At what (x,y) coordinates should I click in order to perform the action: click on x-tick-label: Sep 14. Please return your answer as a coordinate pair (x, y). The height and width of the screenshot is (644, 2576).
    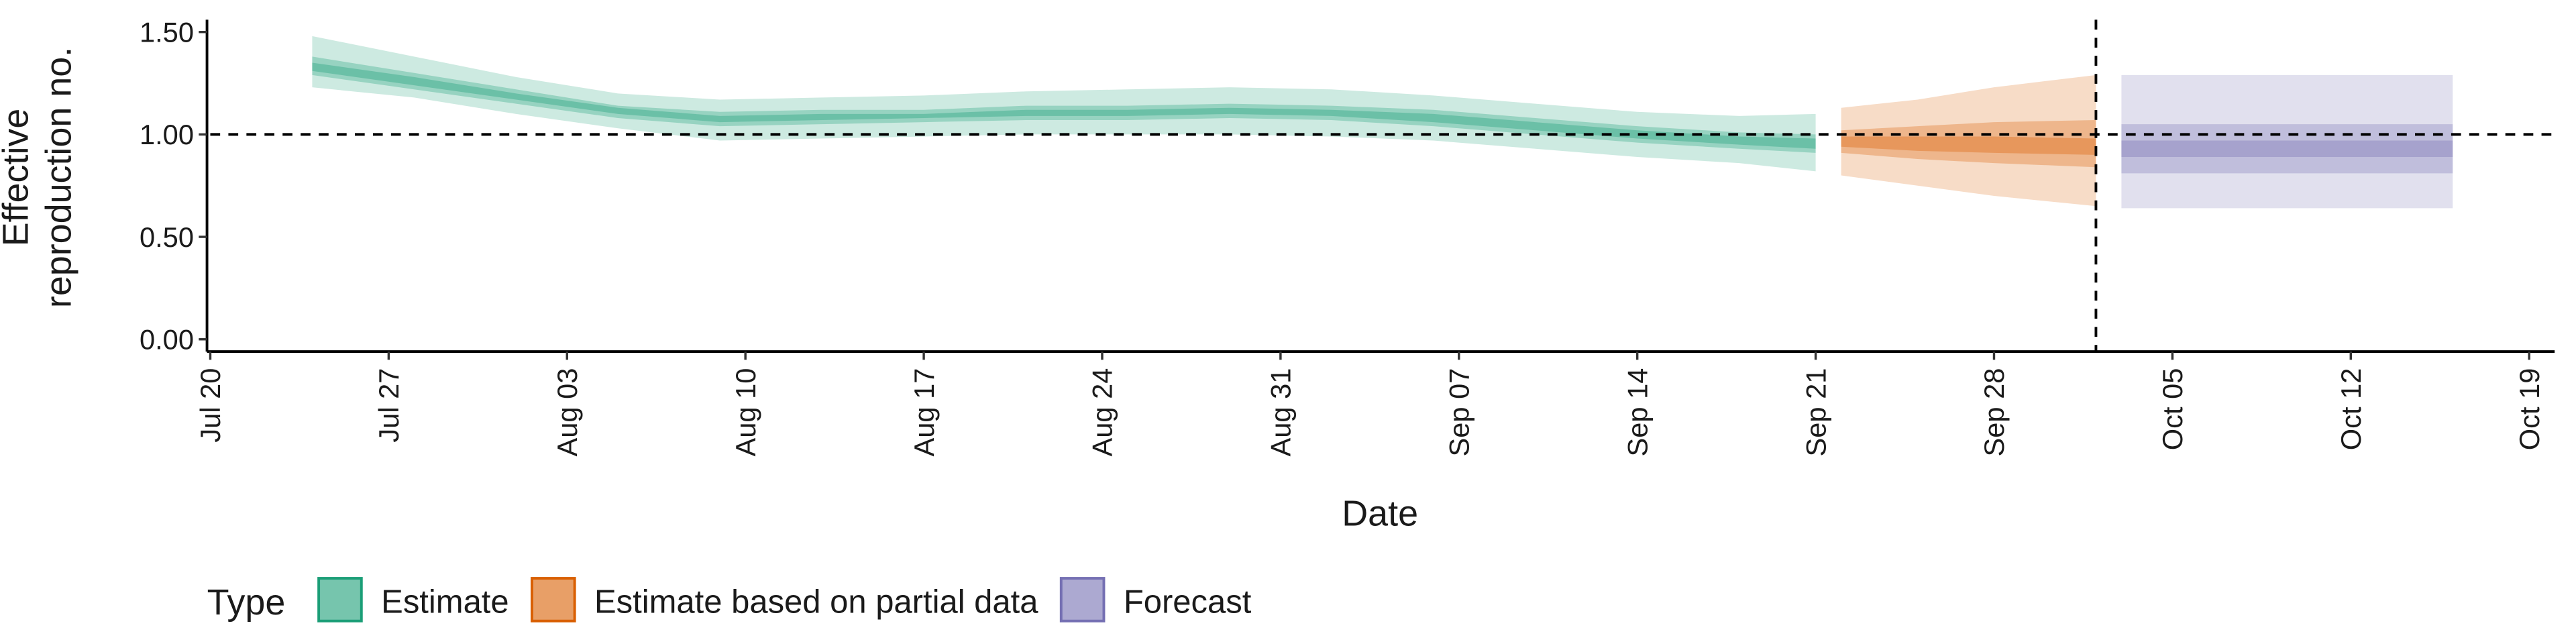
    Looking at the image, I should click on (1637, 412).